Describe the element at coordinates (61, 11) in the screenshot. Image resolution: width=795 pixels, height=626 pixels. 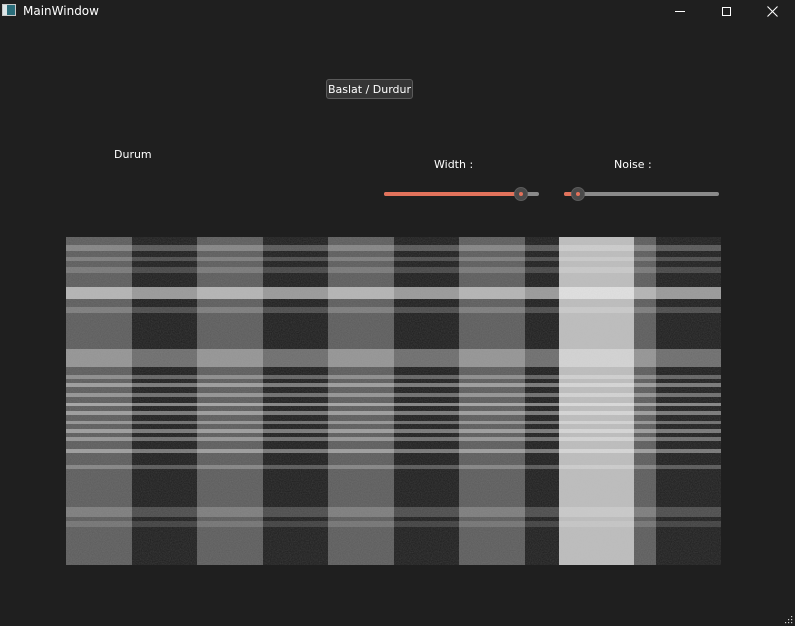
I see `window-title: MainWindow` at that location.